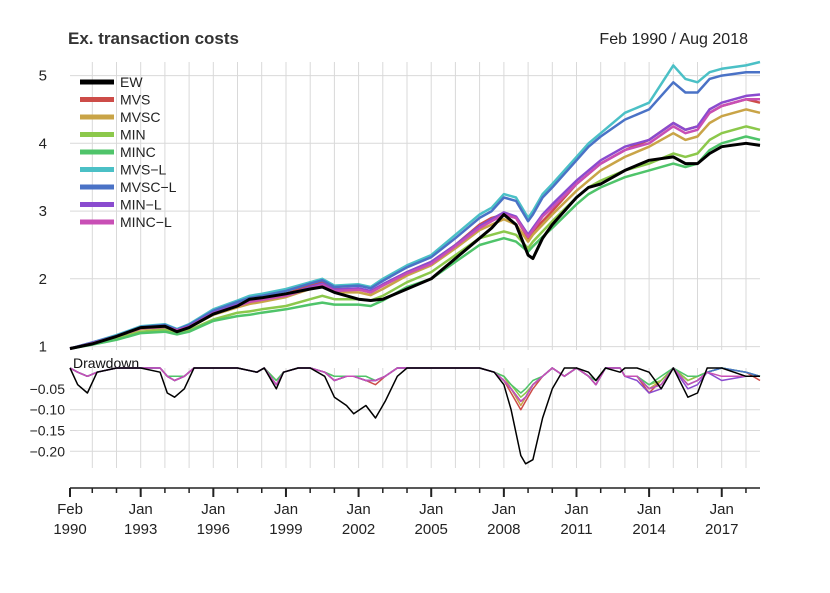 This screenshot has width=830, height=593. What do you see at coordinates (140, 117) in the screenshot?
I see `legend-label: MVSC` at bounding box center [140, 117].